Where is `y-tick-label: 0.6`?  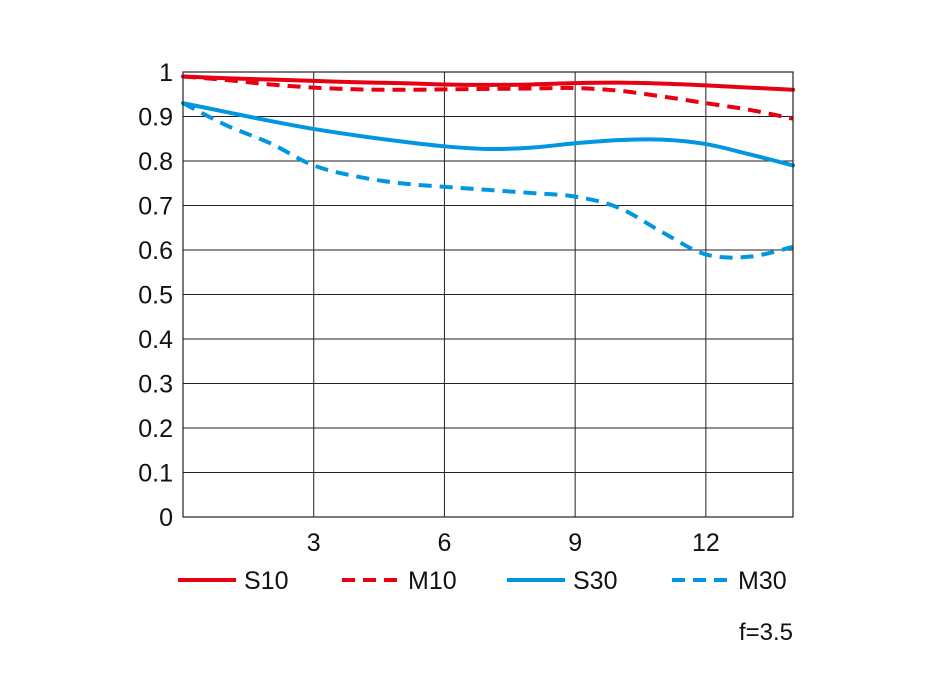 y-tick-label: 0.6 is located at coordinates (155, 251).